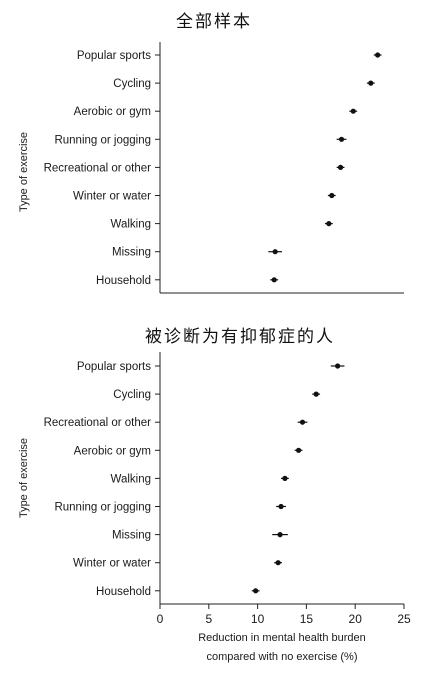 The image size is (428, 680). What do you see at coordinates (160, 619) in the screenshot?
I see `x-tick-label: 0` at bounding box center [160, 619].